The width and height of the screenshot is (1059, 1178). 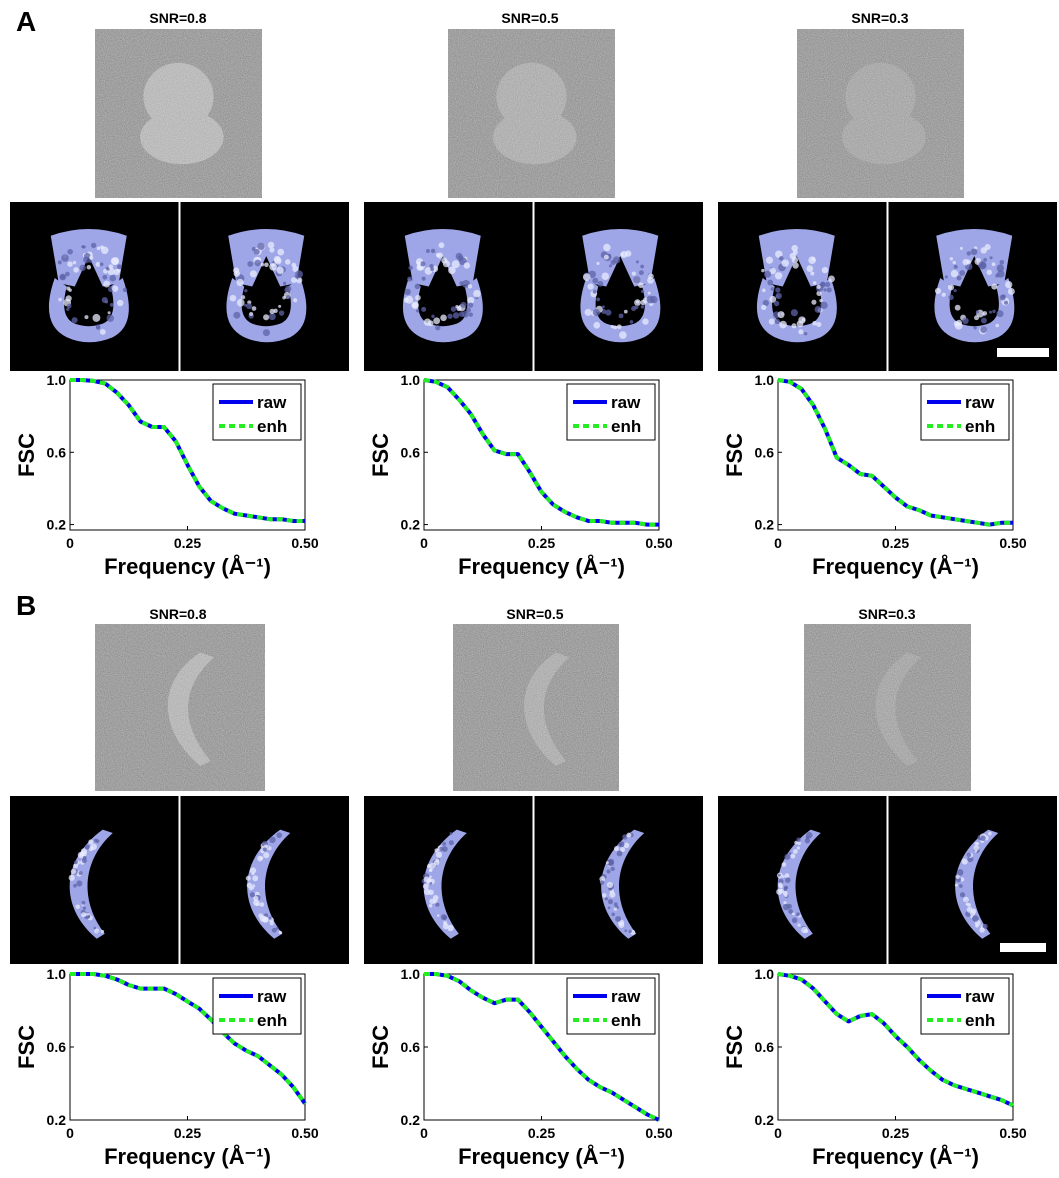 I want to click on panel-label-b: B, so click(x=26, y=605).